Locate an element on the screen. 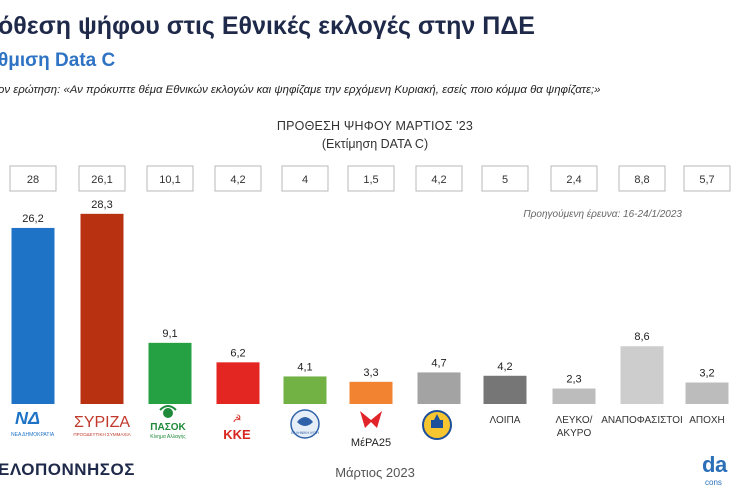 Image resolution: width=748 pixels, height=498 pixels. previous-survey-note: Προηγούμενη έρευνα: 16-24/1/2023 is located at coordinates (602, 214).